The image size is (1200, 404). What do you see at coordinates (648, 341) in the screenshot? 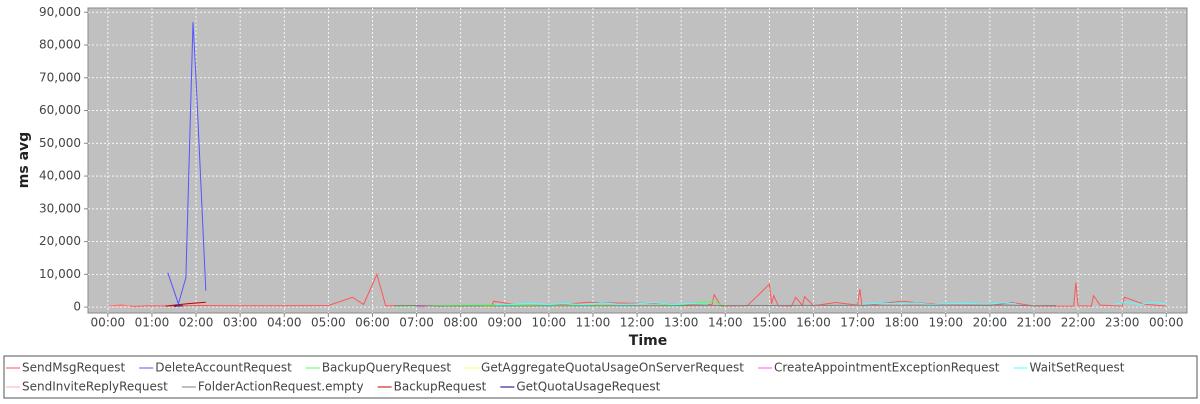
I see `x-axis-label: Time` at bounding box center [648, 341].